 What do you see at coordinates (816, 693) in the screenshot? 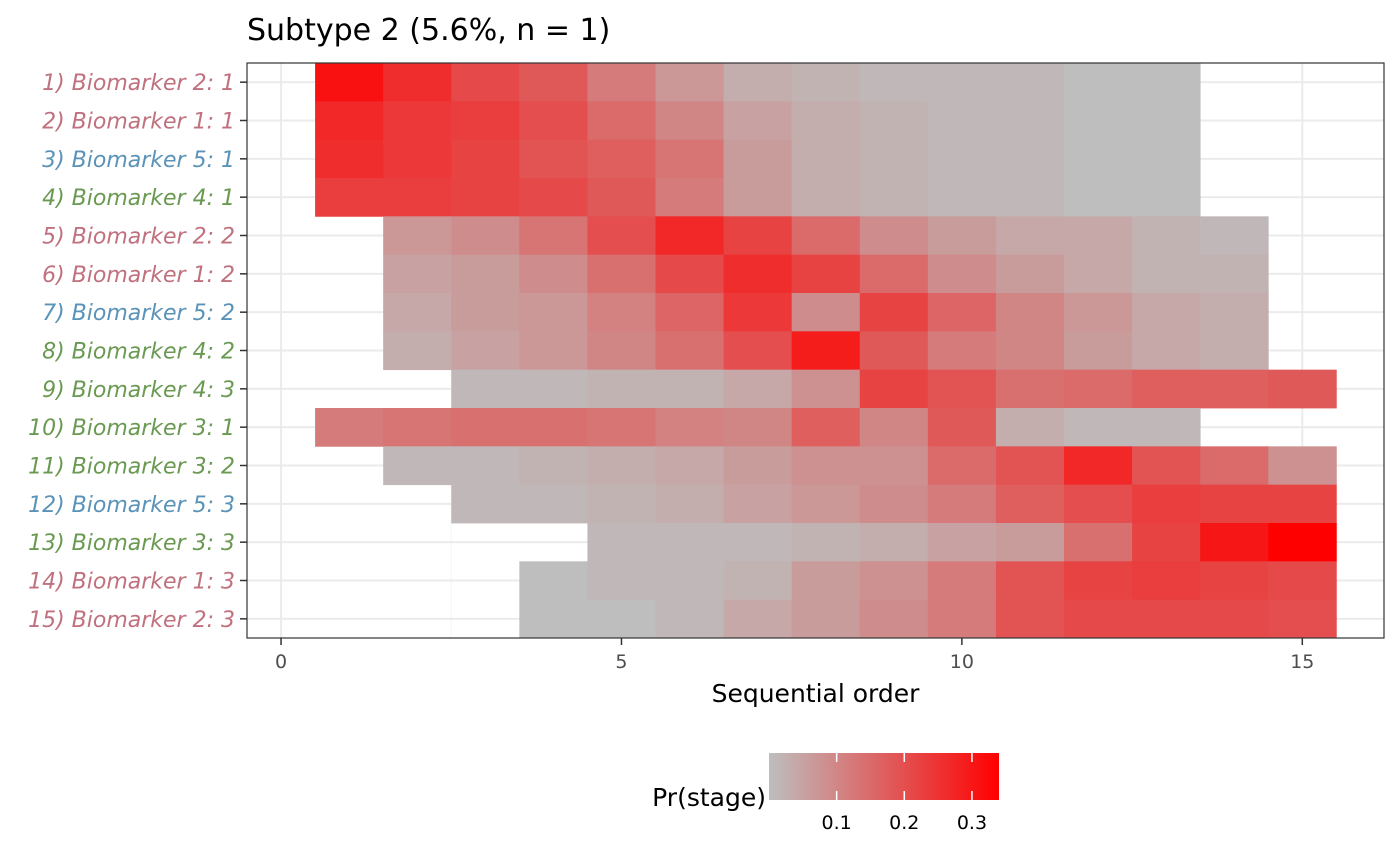
I see `x-axis-title: Sequential order` at bounding box center [816, 693].